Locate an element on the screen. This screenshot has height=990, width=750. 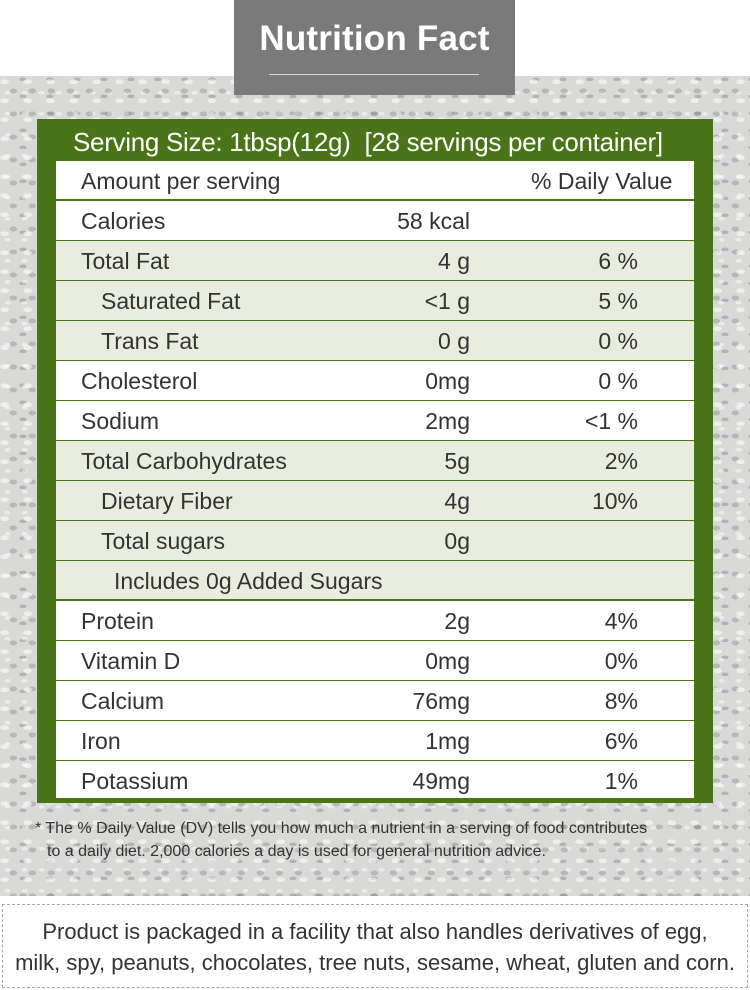
row-added-sugars: Includes 0g Added Sugars is located at coordinates (375, 581).